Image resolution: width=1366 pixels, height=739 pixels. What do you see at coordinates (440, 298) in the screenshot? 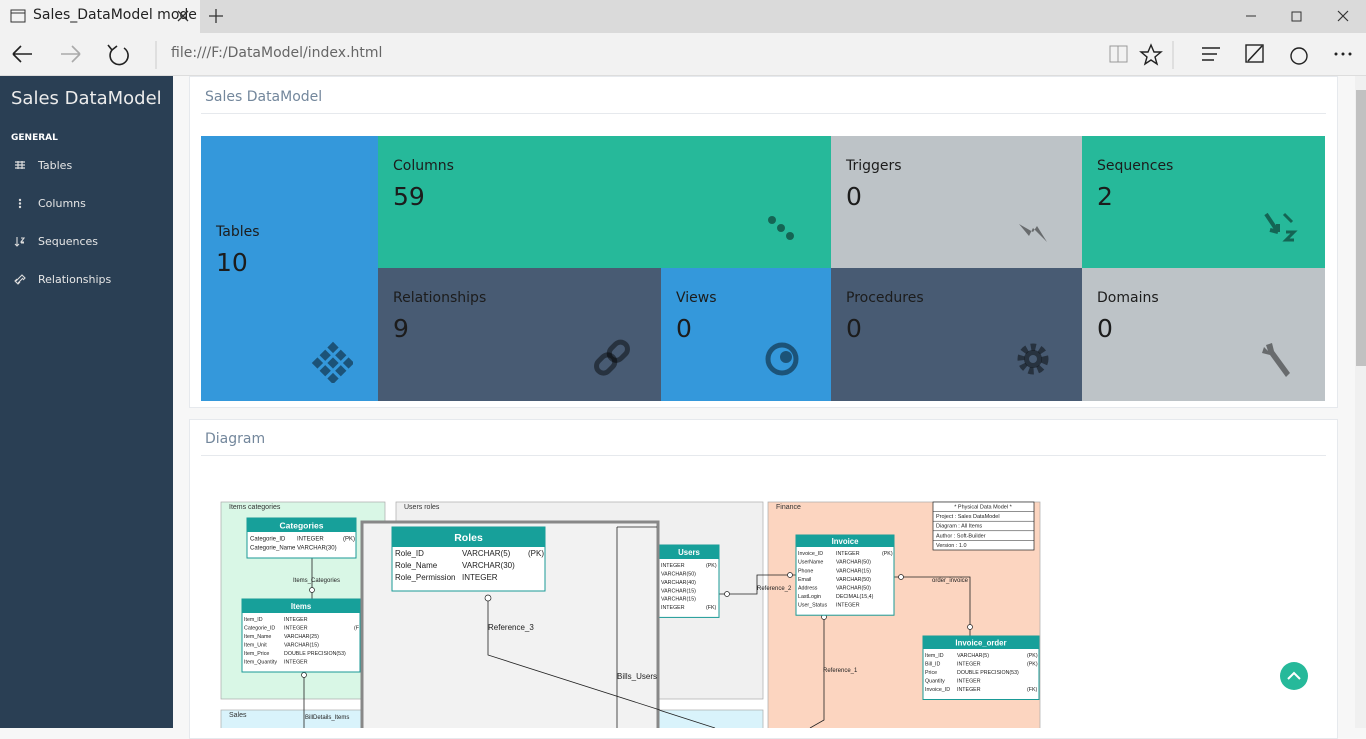
I see `tile-label: Relationships` at bounding box center [440, 298].